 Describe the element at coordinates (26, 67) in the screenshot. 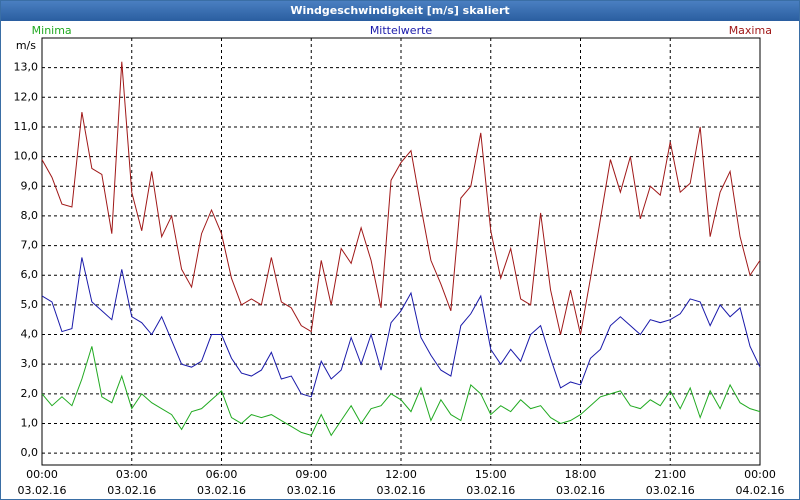

I see `y-tick-label: 13,0` at that location.